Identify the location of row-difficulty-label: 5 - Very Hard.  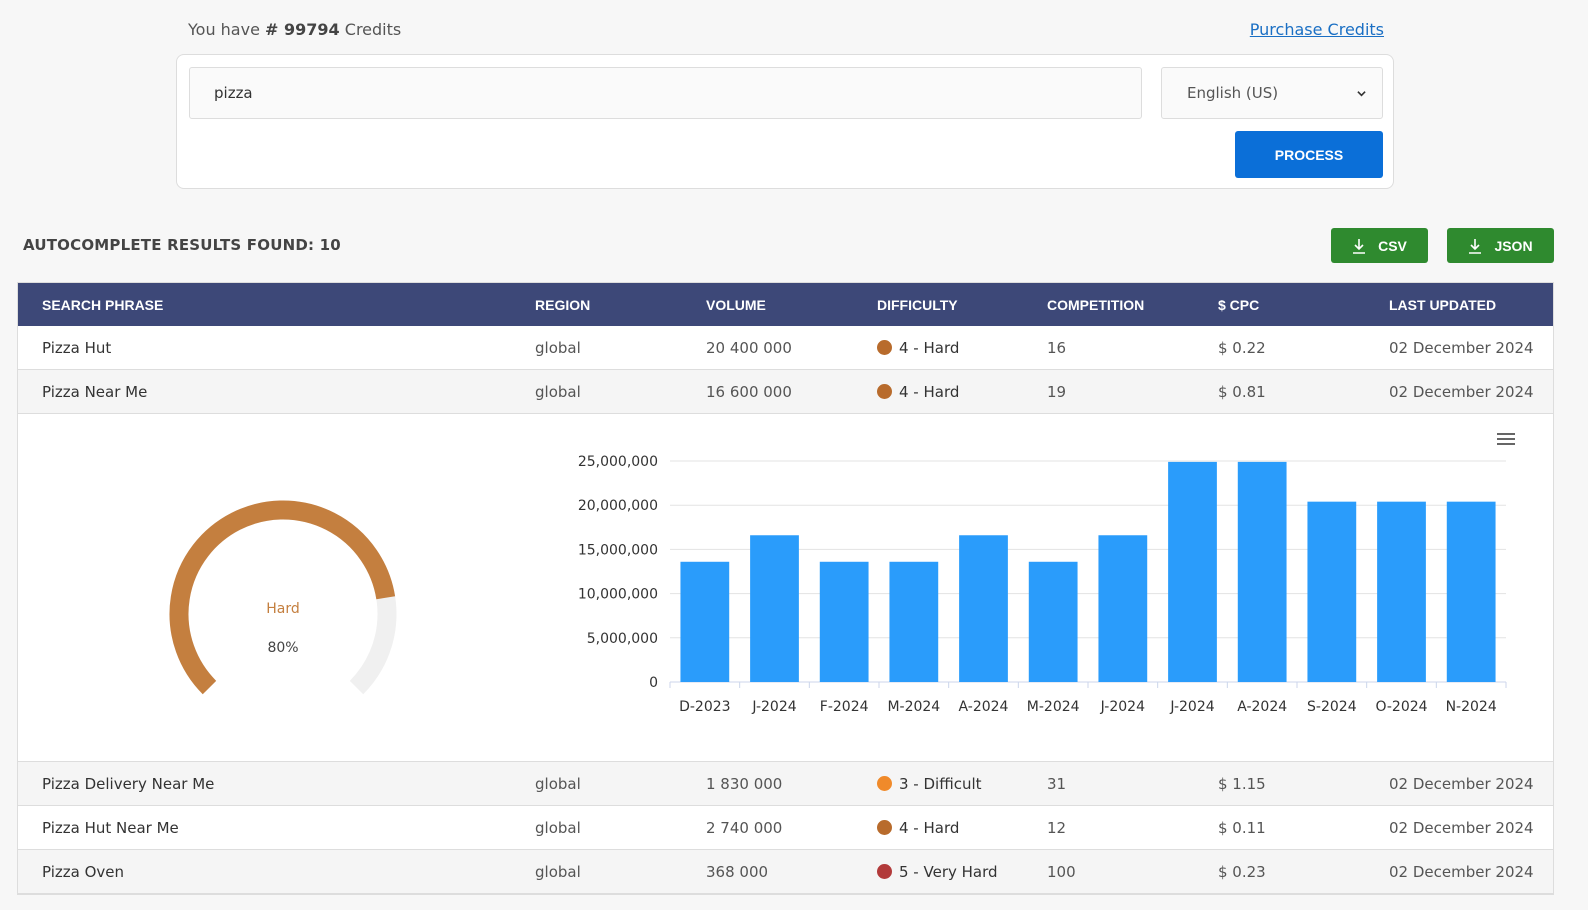
(948, 871).